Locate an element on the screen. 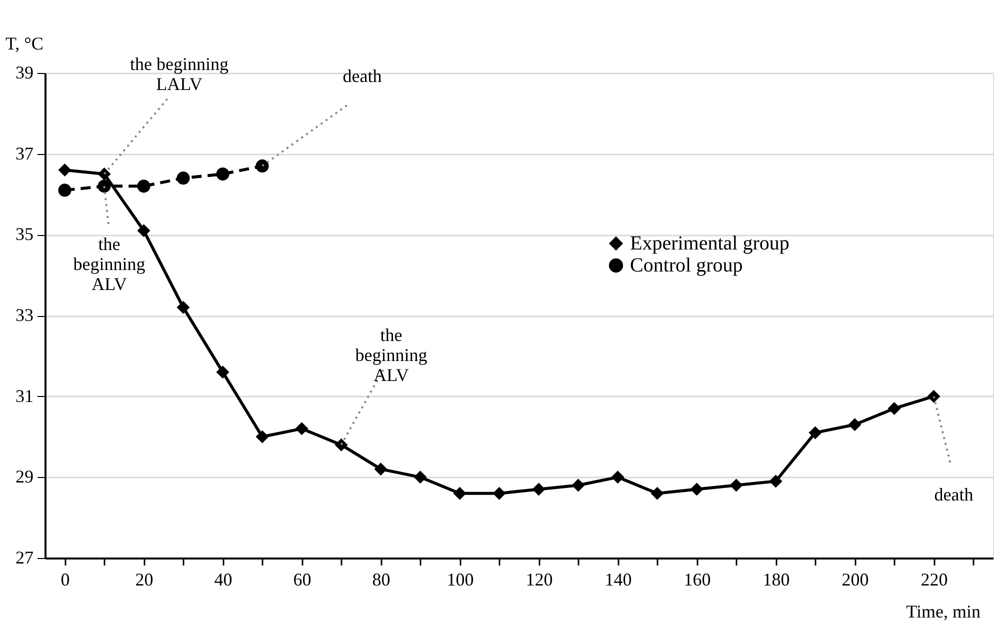 This screenshot has height=626, width=998. x-tick-label: 200 is located at coordinates (855, 580).